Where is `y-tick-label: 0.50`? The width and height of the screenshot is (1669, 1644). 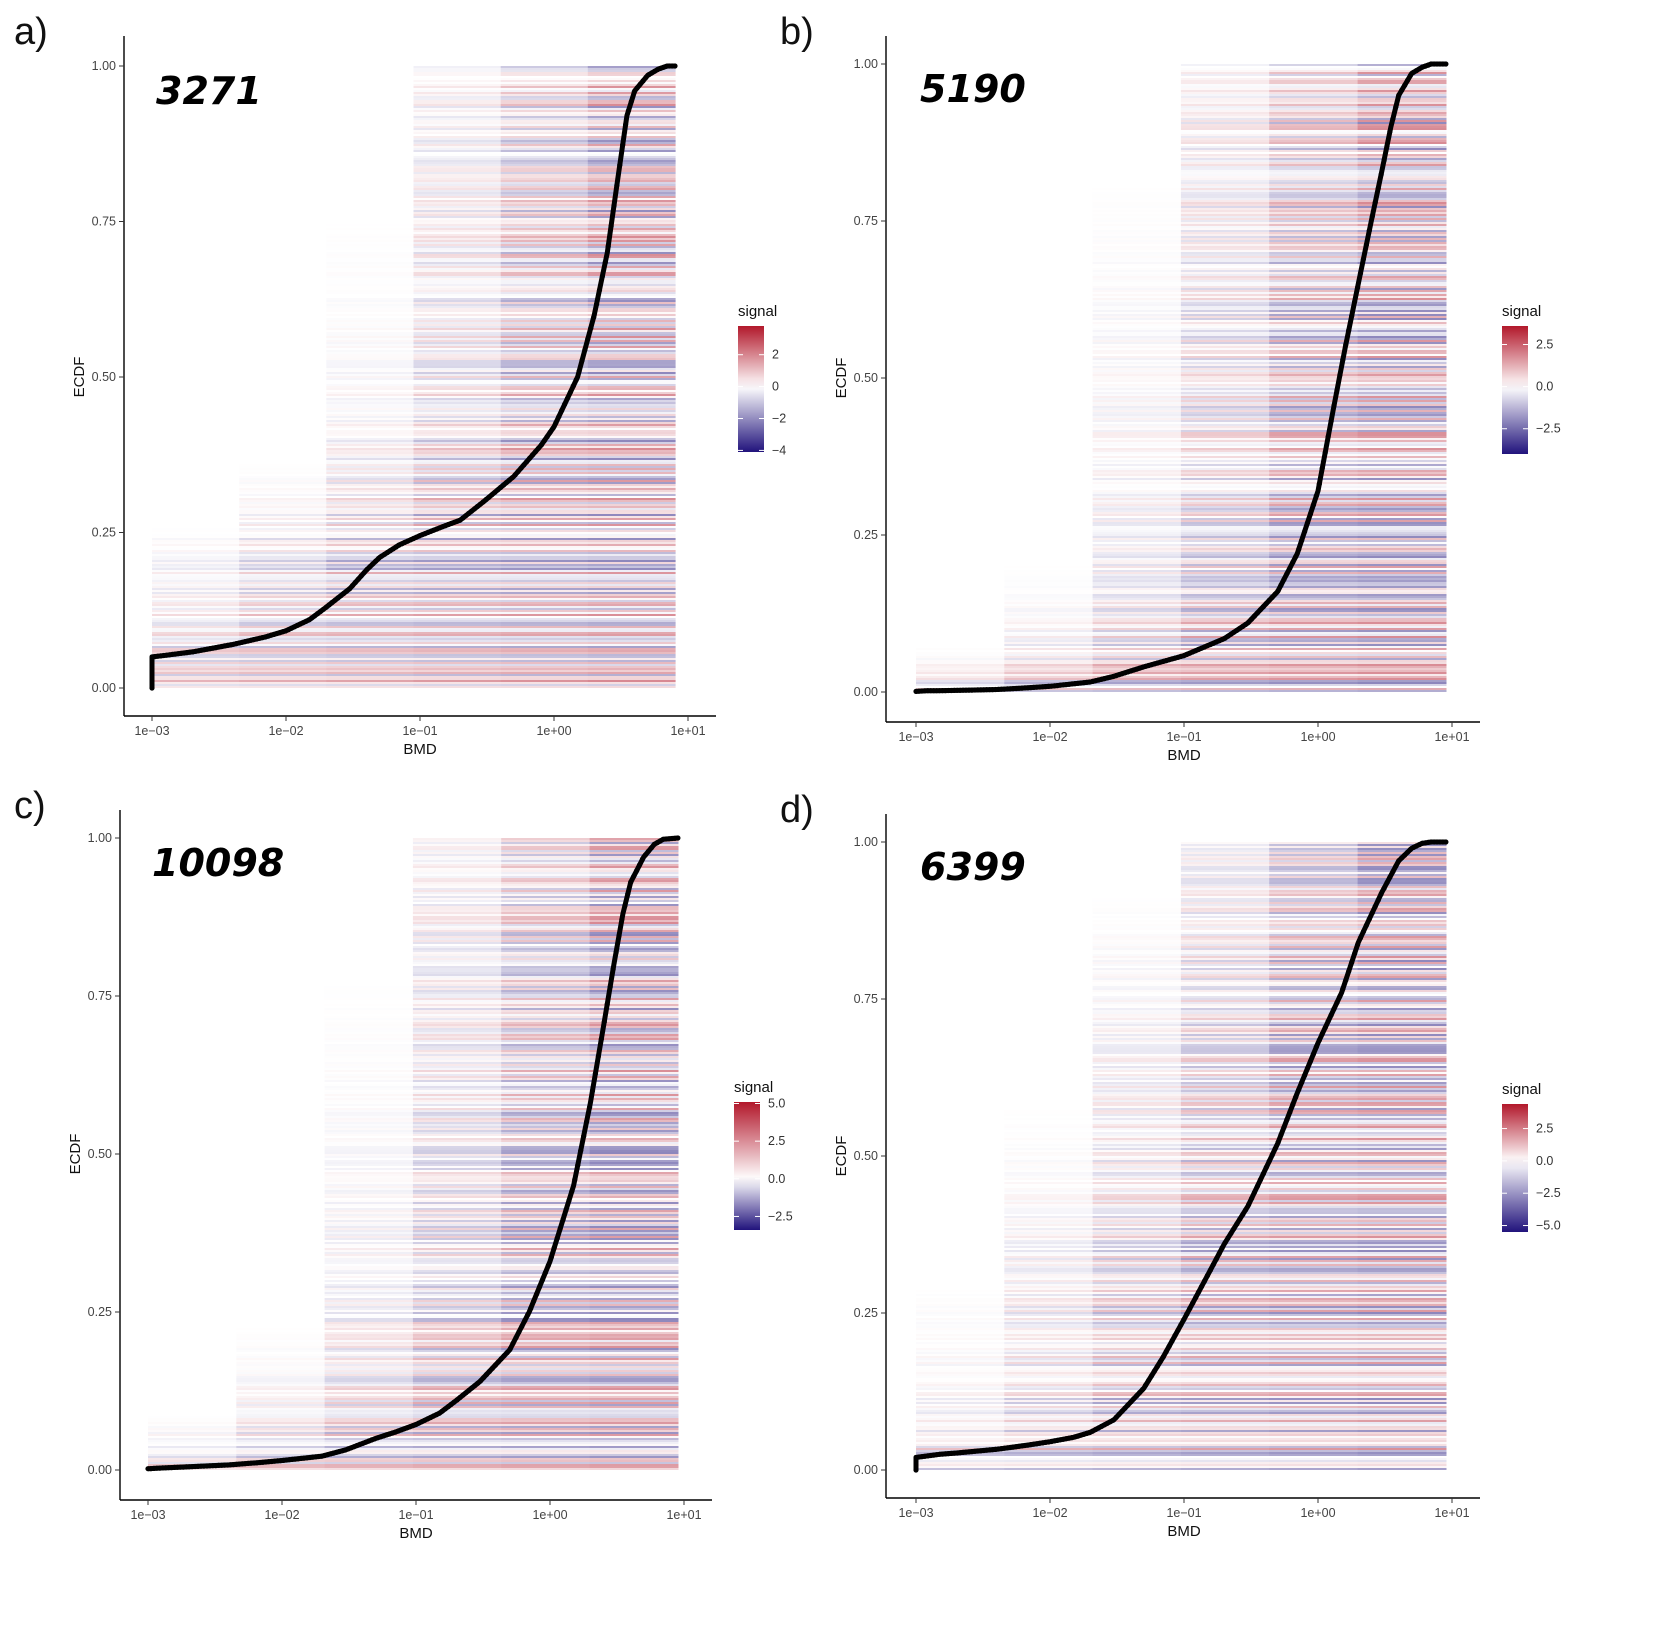
y-tick-label: 0.50 is located at coordinates (104, 377).